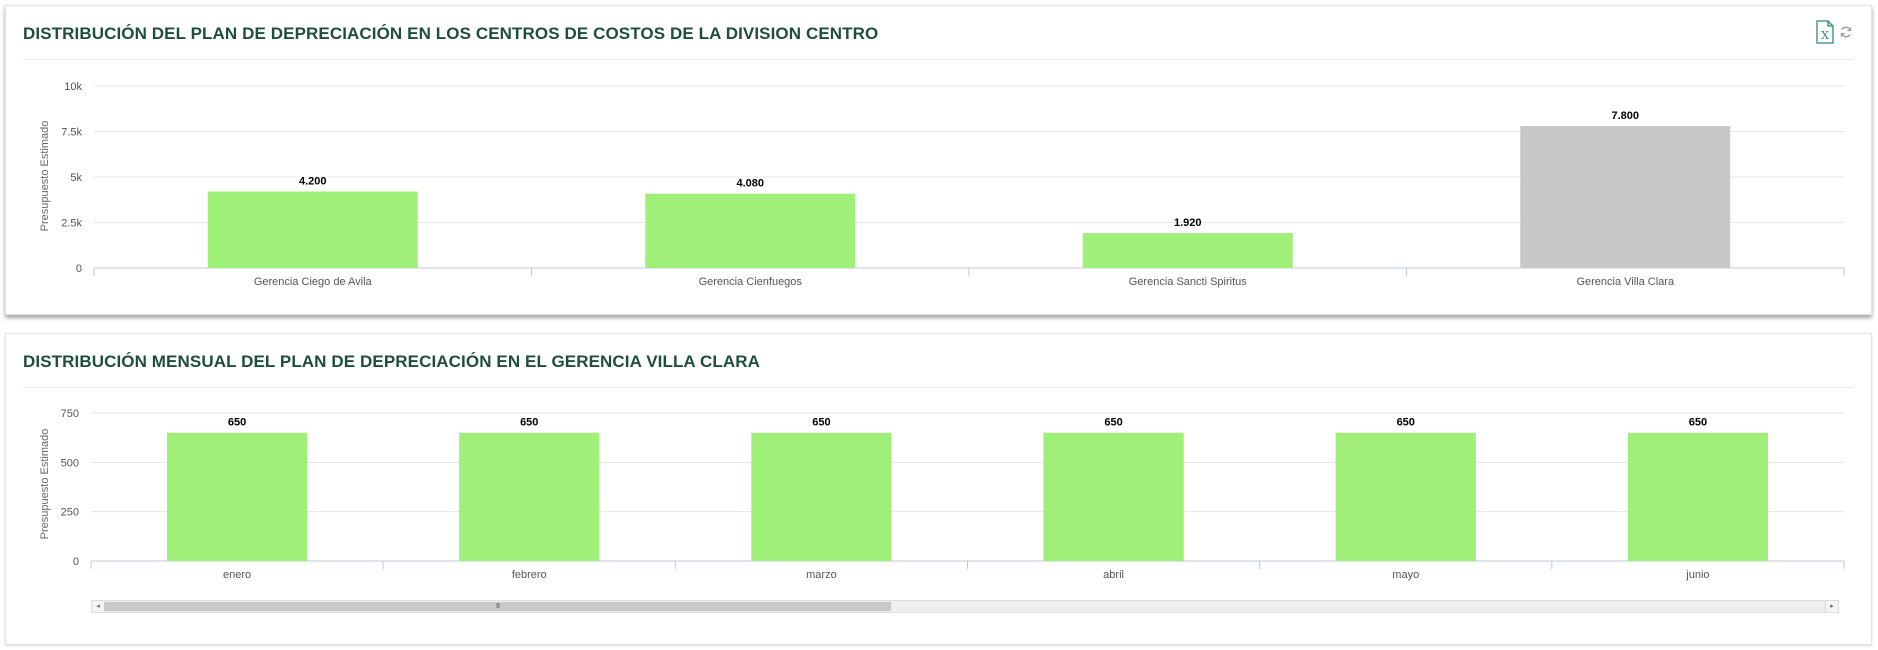 The image size is (1878, 650). I want to click on grip-icon: III, so click(497, 606).